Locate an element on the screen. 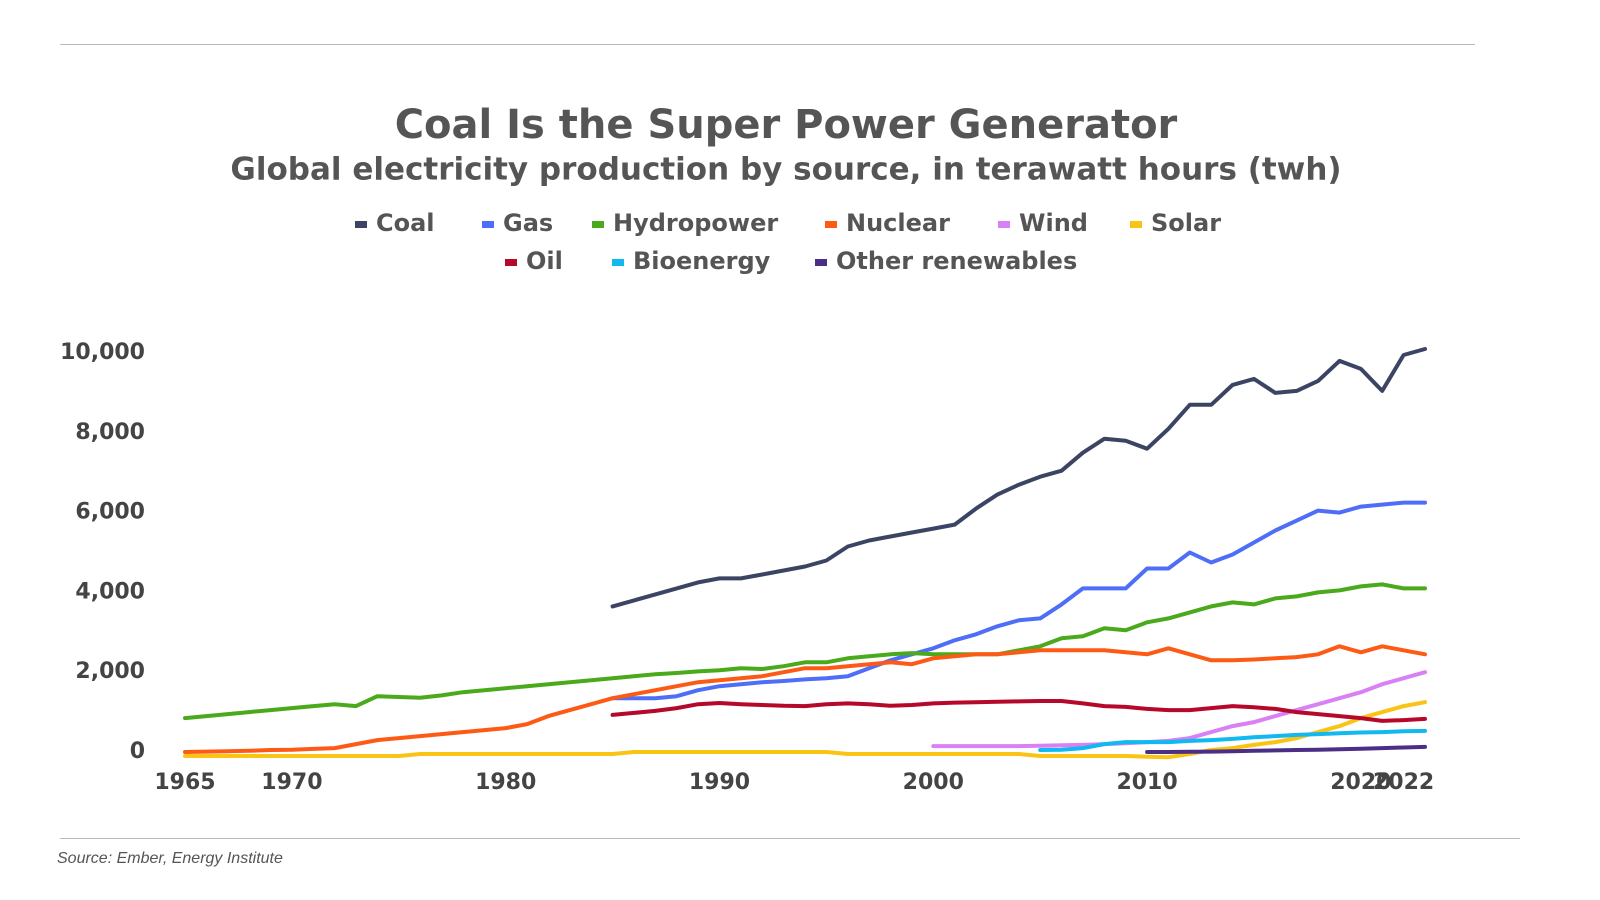 This screenshot has height=900, width=1600. x-tick-label: 2020 is located at coordinates (1360, 782).